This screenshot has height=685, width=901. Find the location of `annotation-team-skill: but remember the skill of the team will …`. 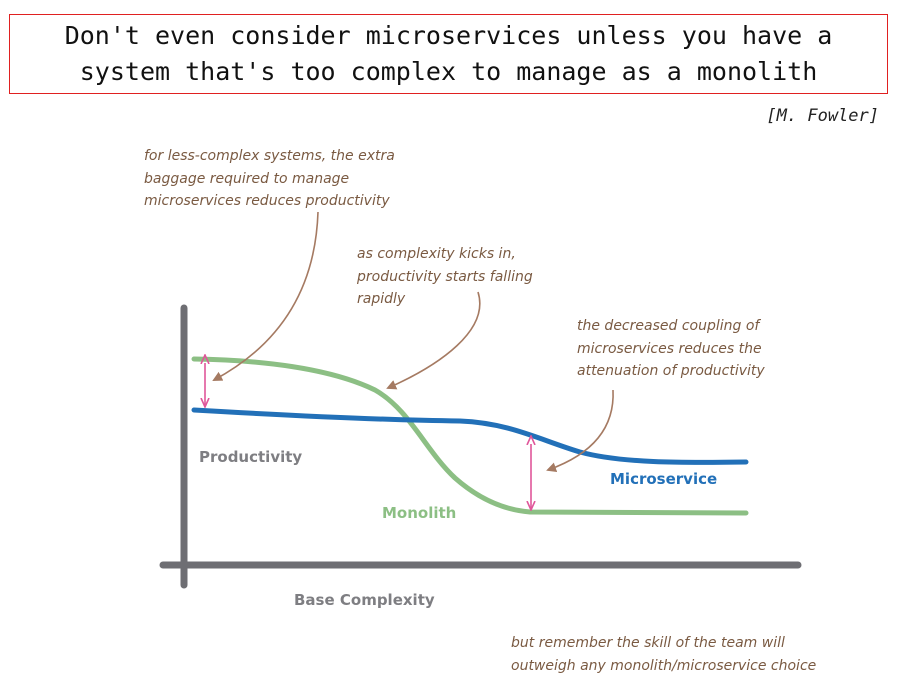

annotation-team-skill: but remember the skill of the team will … is located at coordinates (664, 654).